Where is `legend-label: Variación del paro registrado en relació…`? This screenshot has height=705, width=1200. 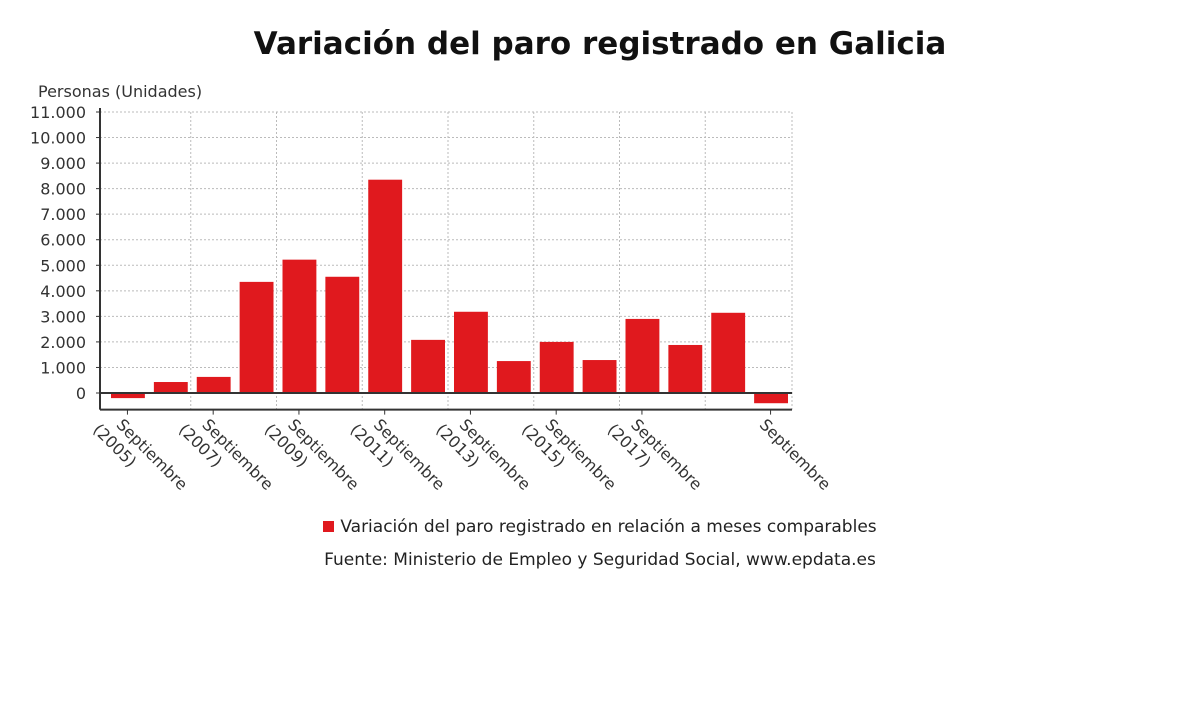
legend-label: Variación del paro registrado en relació… is located at coordinates (608, 527).